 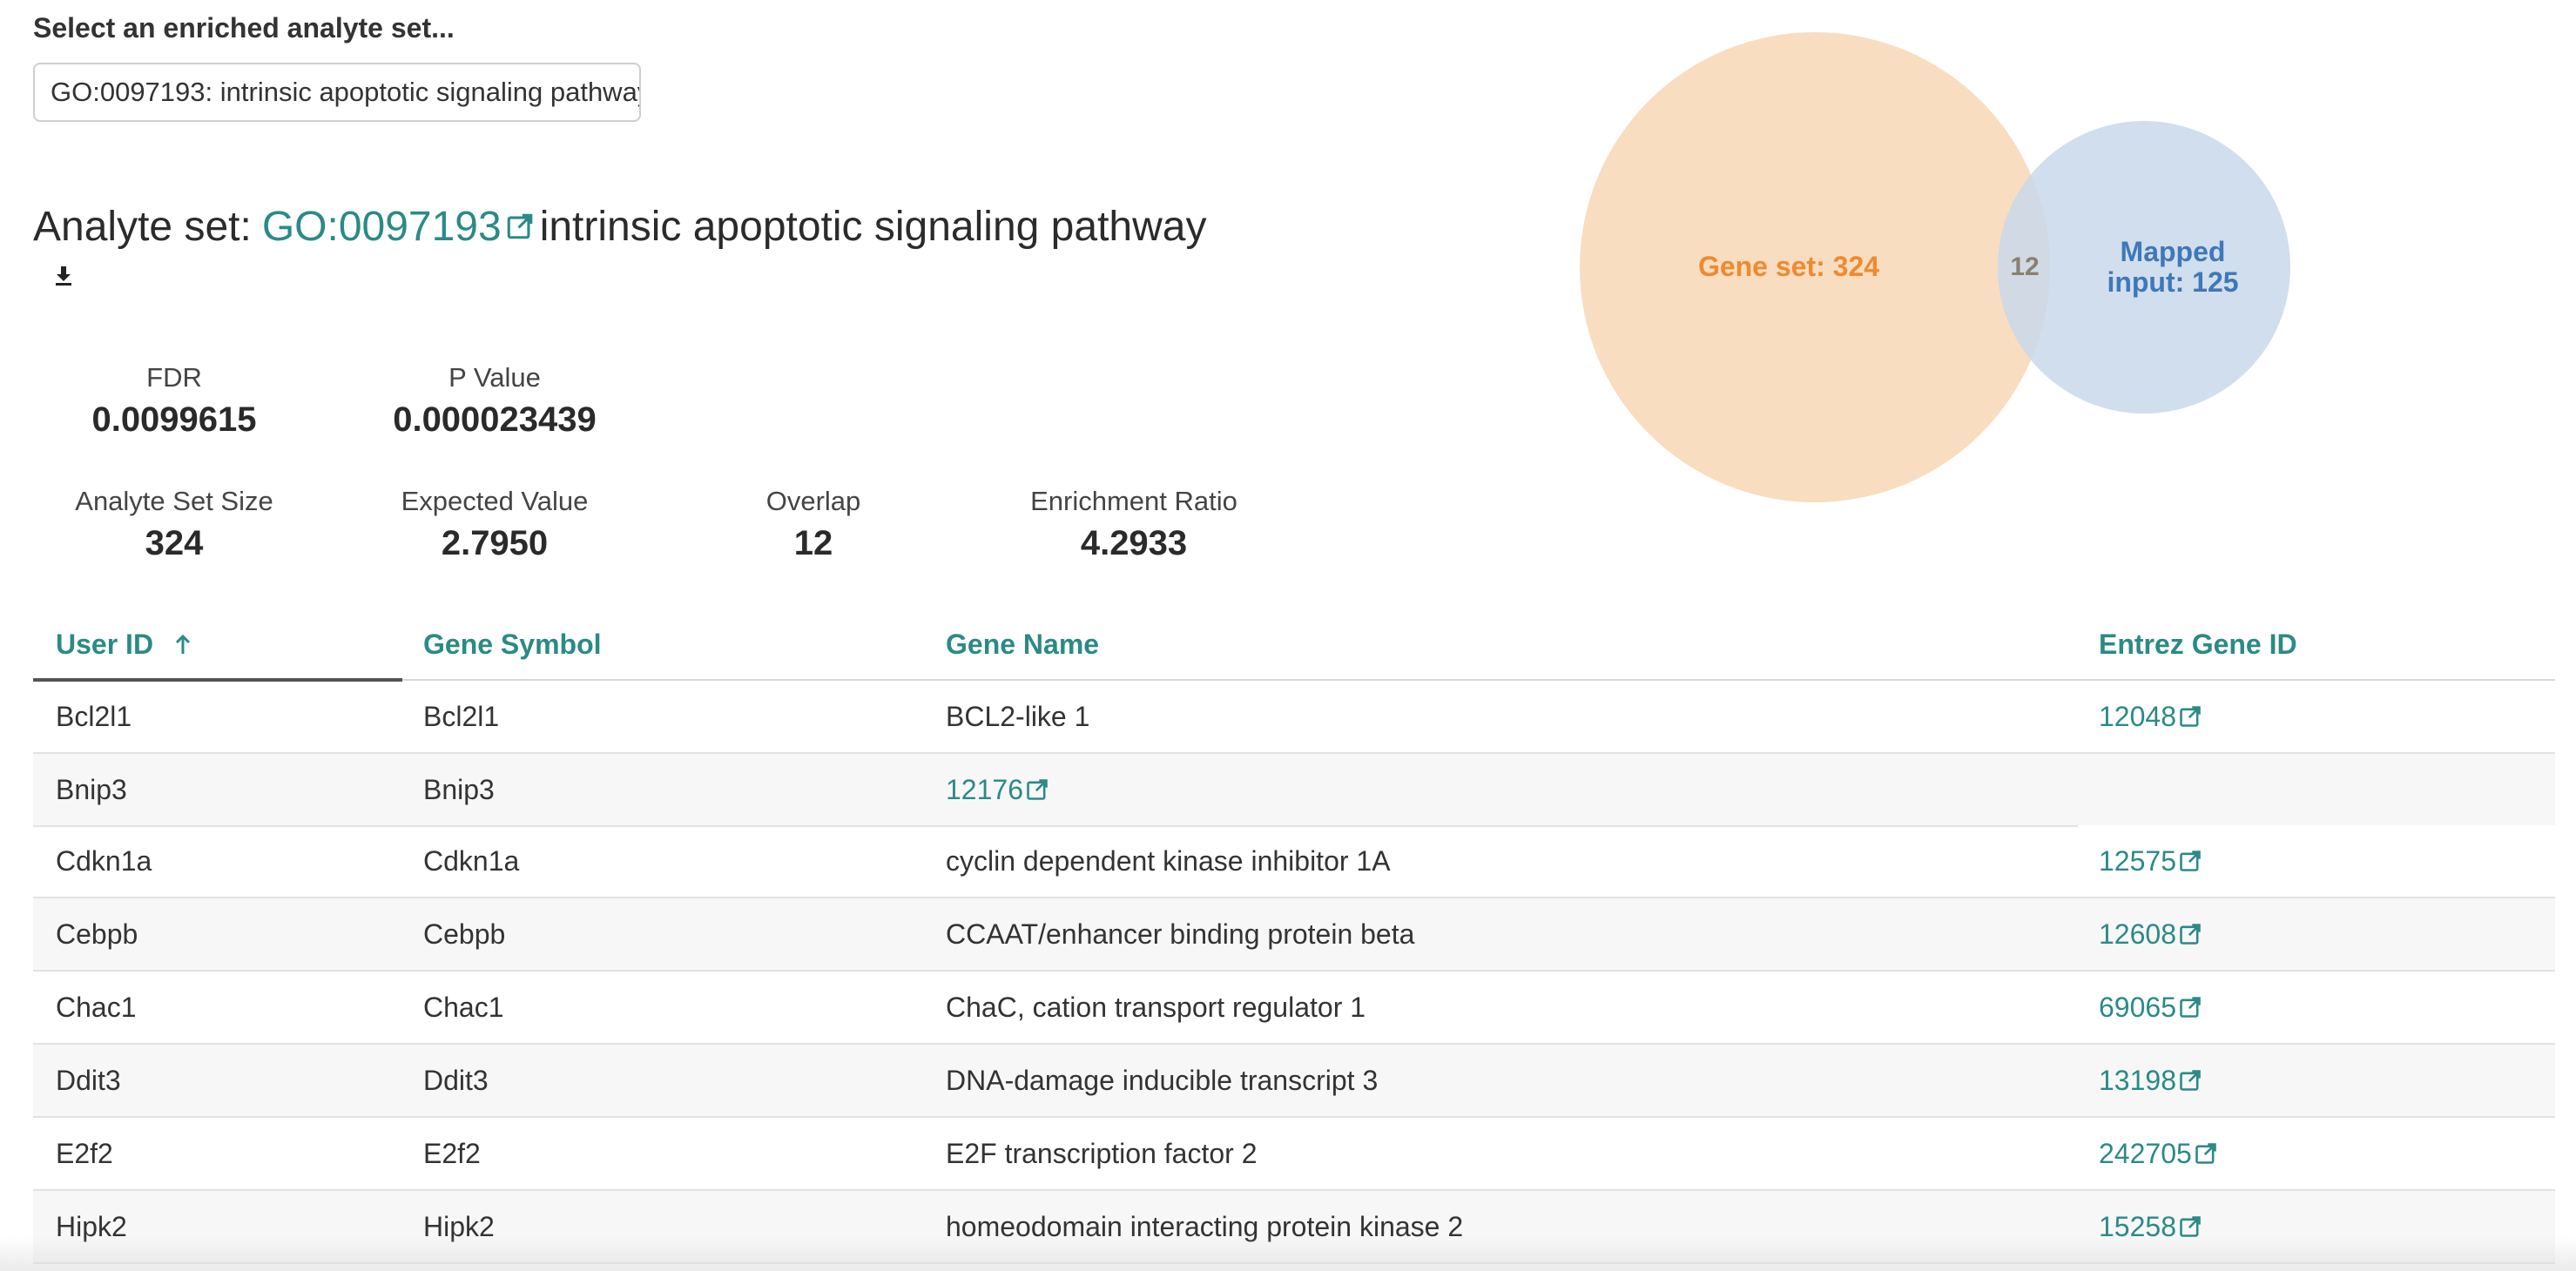 What do you see at coordinates (1789, 266) in the screenshot?
I see `gene-set-label: Gene set: 324` at bounding box center [1789, 266].